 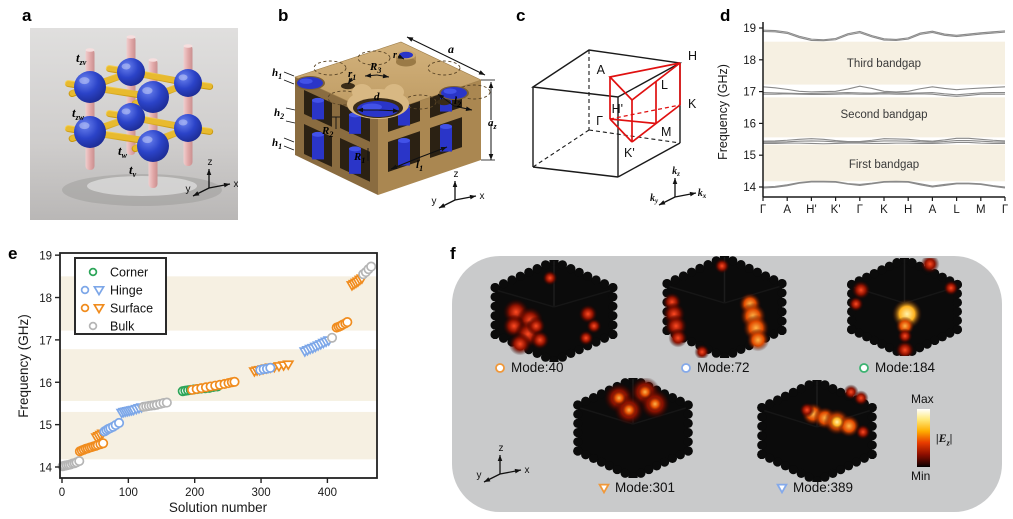 What do you see at coordinates (283, 15) in the screenshot?
I see `panel-label-b: b` at bounding box center [283, 15].